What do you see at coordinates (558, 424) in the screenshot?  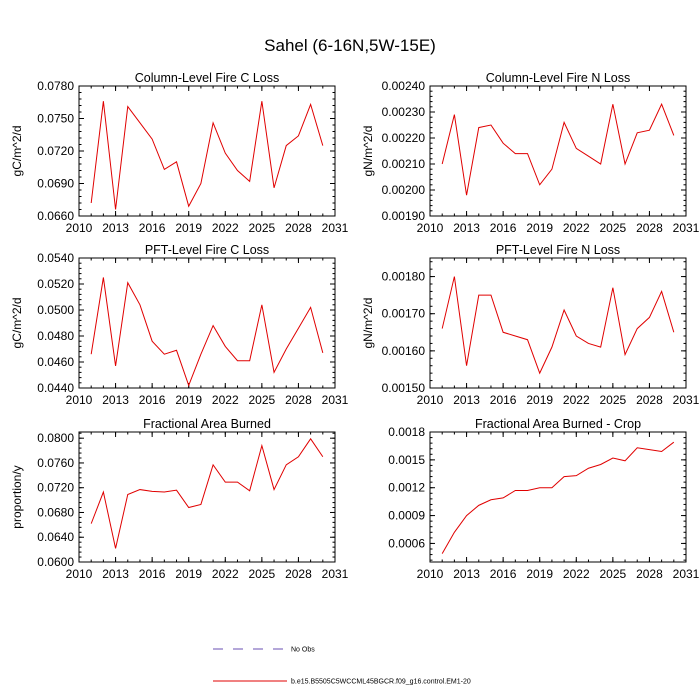 I see `chart-title: Fractional Area Burned - Crop` at bounding box center [558, 424].